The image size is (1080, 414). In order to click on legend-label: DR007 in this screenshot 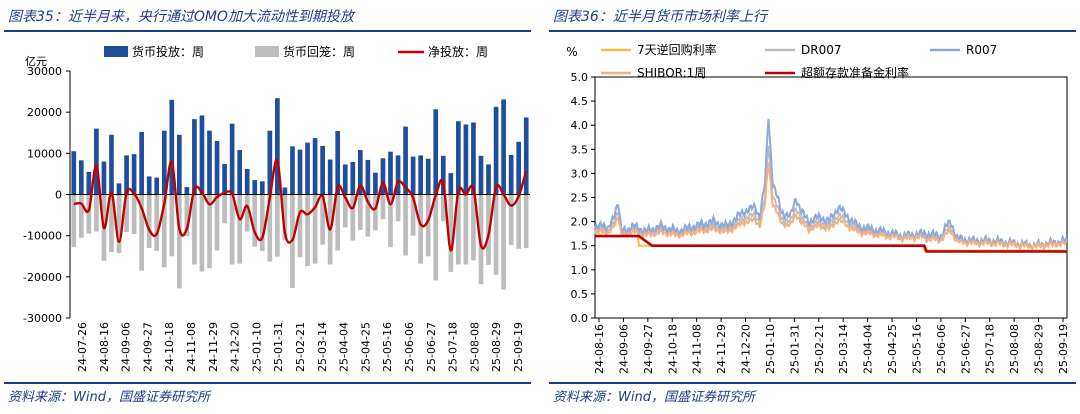, I will do `click(821, 50)`.